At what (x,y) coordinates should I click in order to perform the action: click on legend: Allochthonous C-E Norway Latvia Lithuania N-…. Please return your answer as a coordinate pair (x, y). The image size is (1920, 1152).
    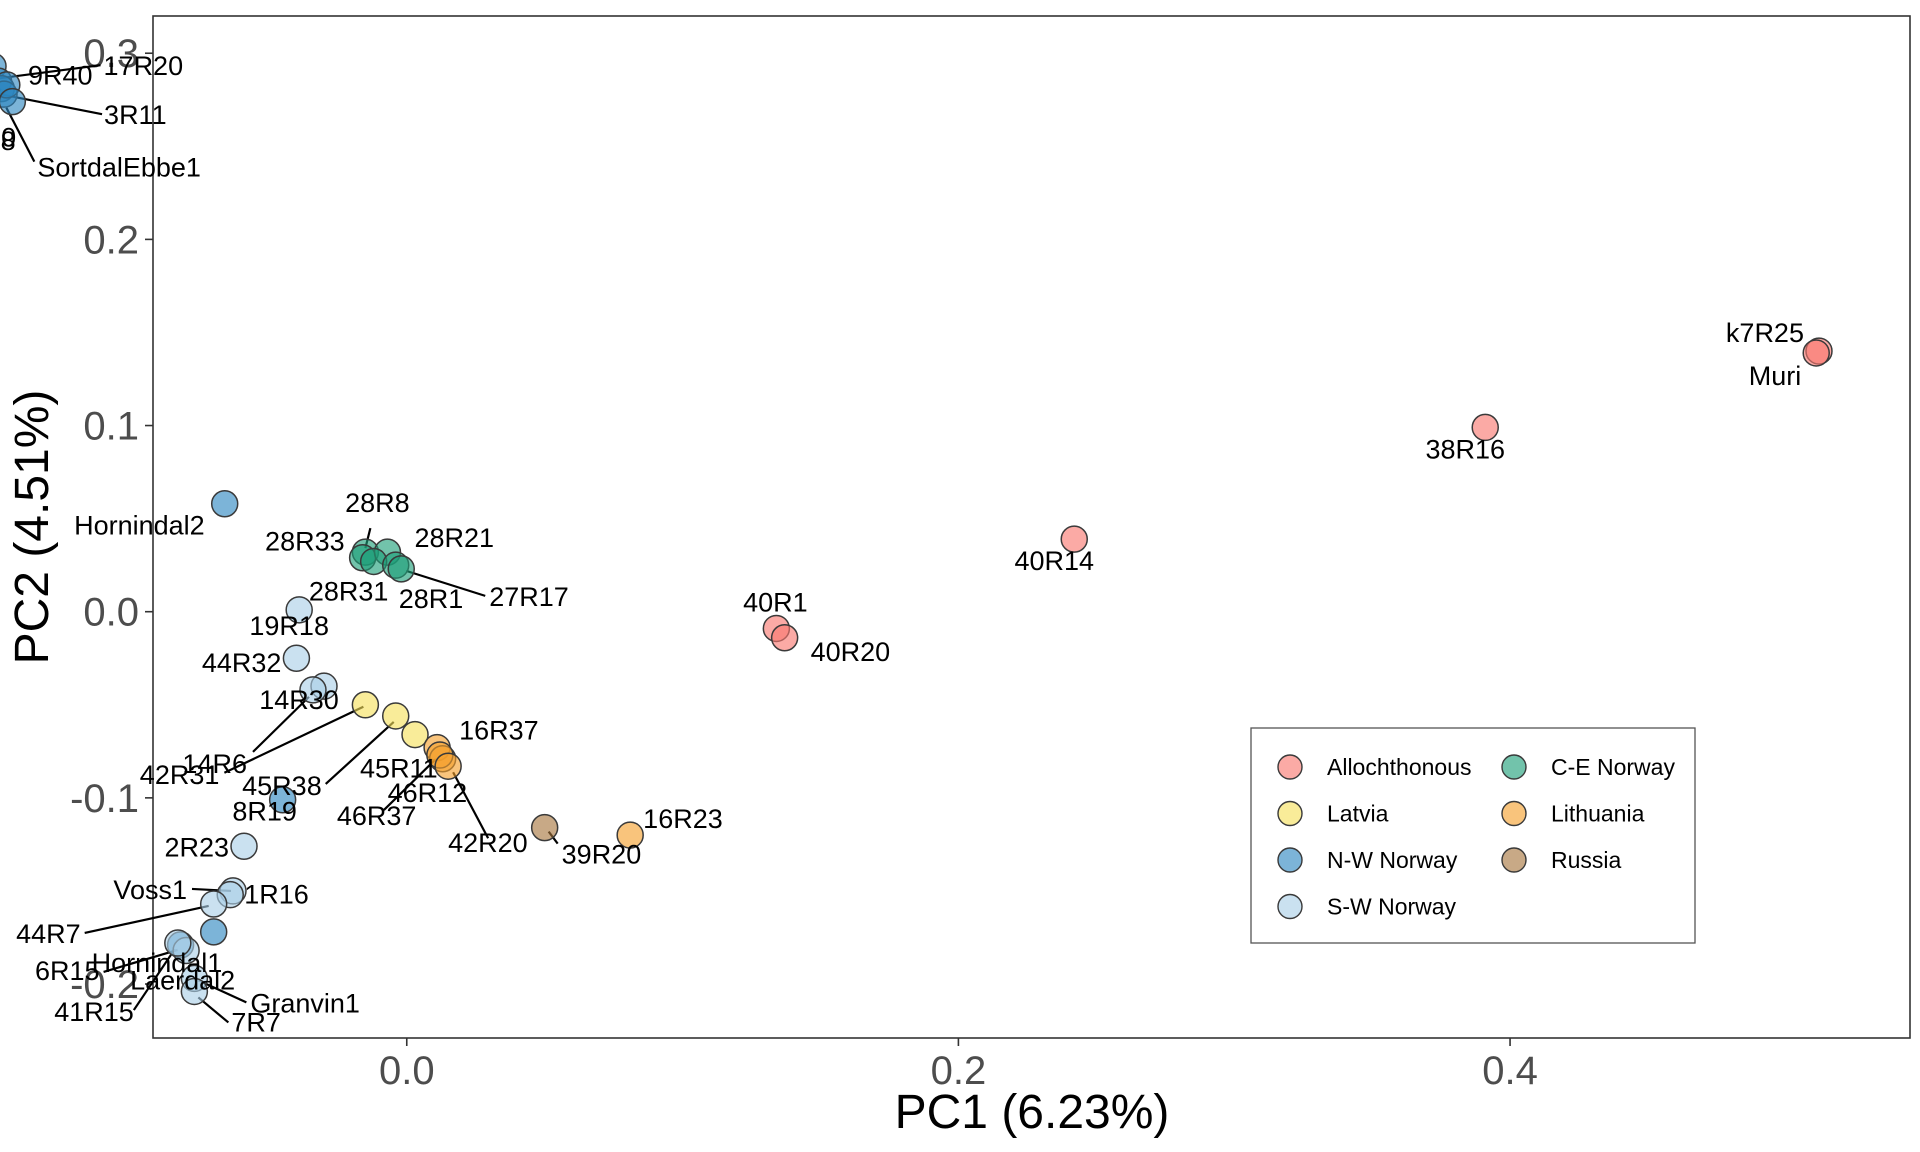
    Looking at the image, I should click on (1473, 835).